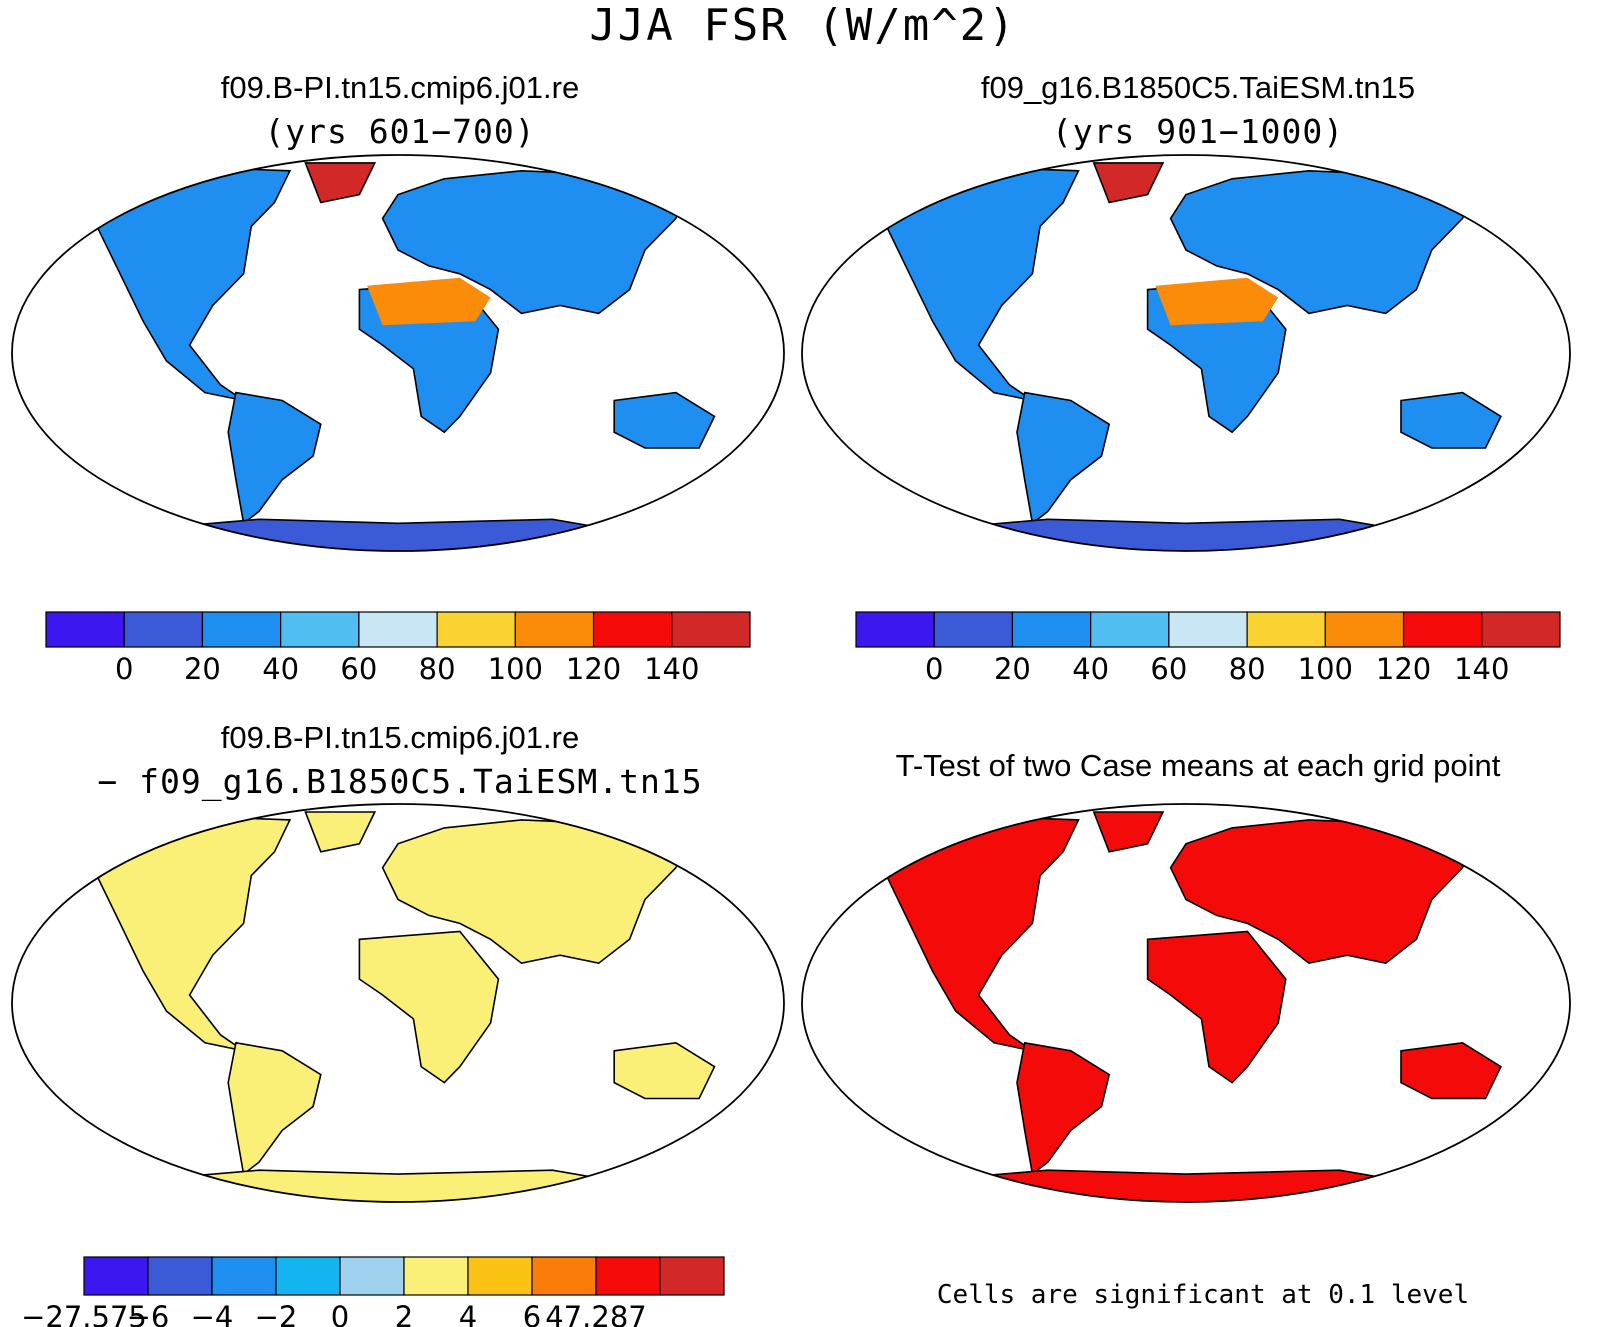 Image resolution: width=1606 pixels, height=1327 pixels. Describe the element at coordinates (358, 669) in the screenshot. I see `colorbar-tl-label-3: 60` at that location.